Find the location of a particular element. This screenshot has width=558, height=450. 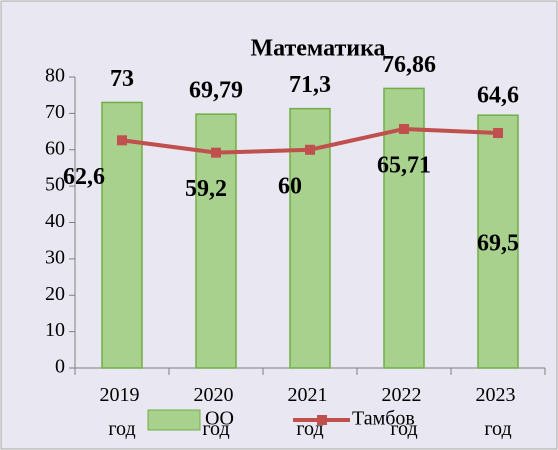

data-label: 65,71 is located at coordinates (404, 165).